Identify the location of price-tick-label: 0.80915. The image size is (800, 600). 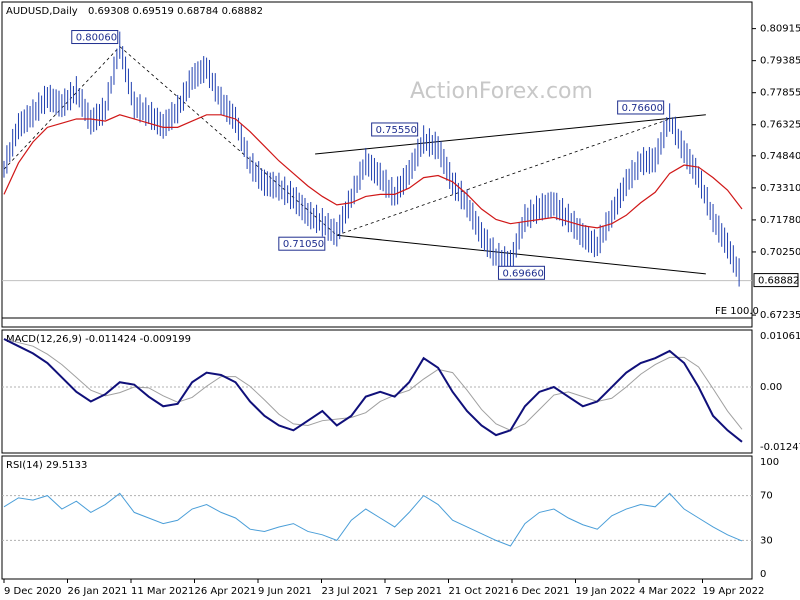
(780, 29).